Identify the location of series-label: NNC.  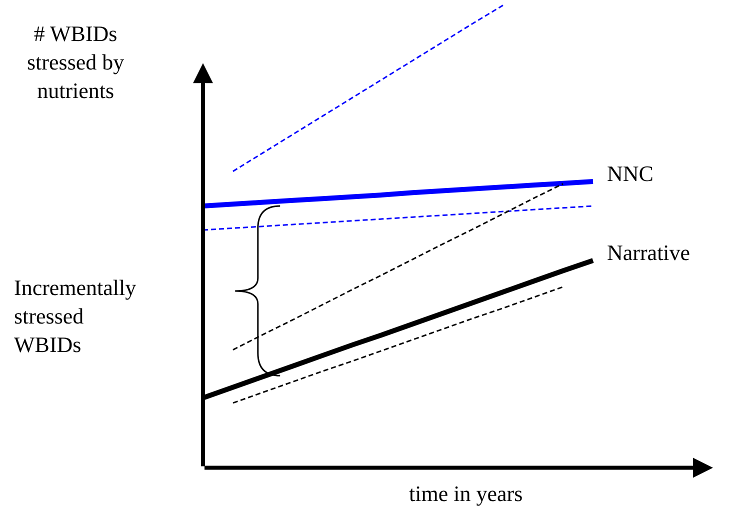
(630, 173).